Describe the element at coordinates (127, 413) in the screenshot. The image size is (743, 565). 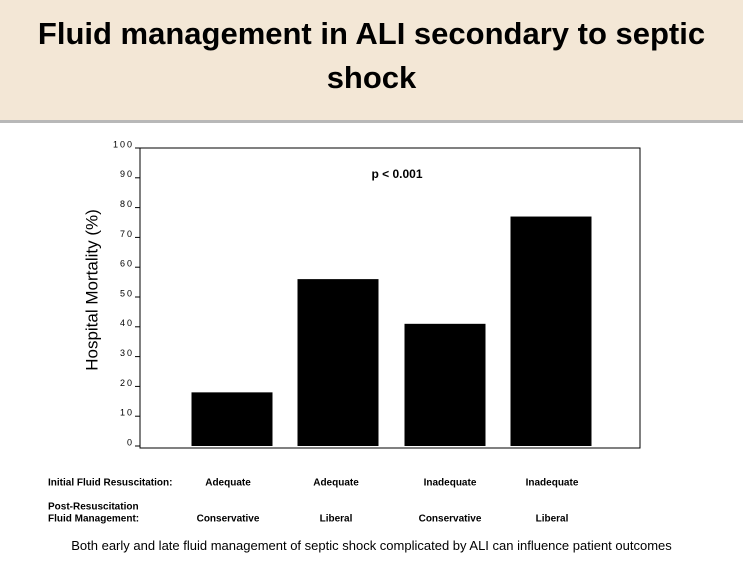
I see `y-tick-label: 10` at that location.